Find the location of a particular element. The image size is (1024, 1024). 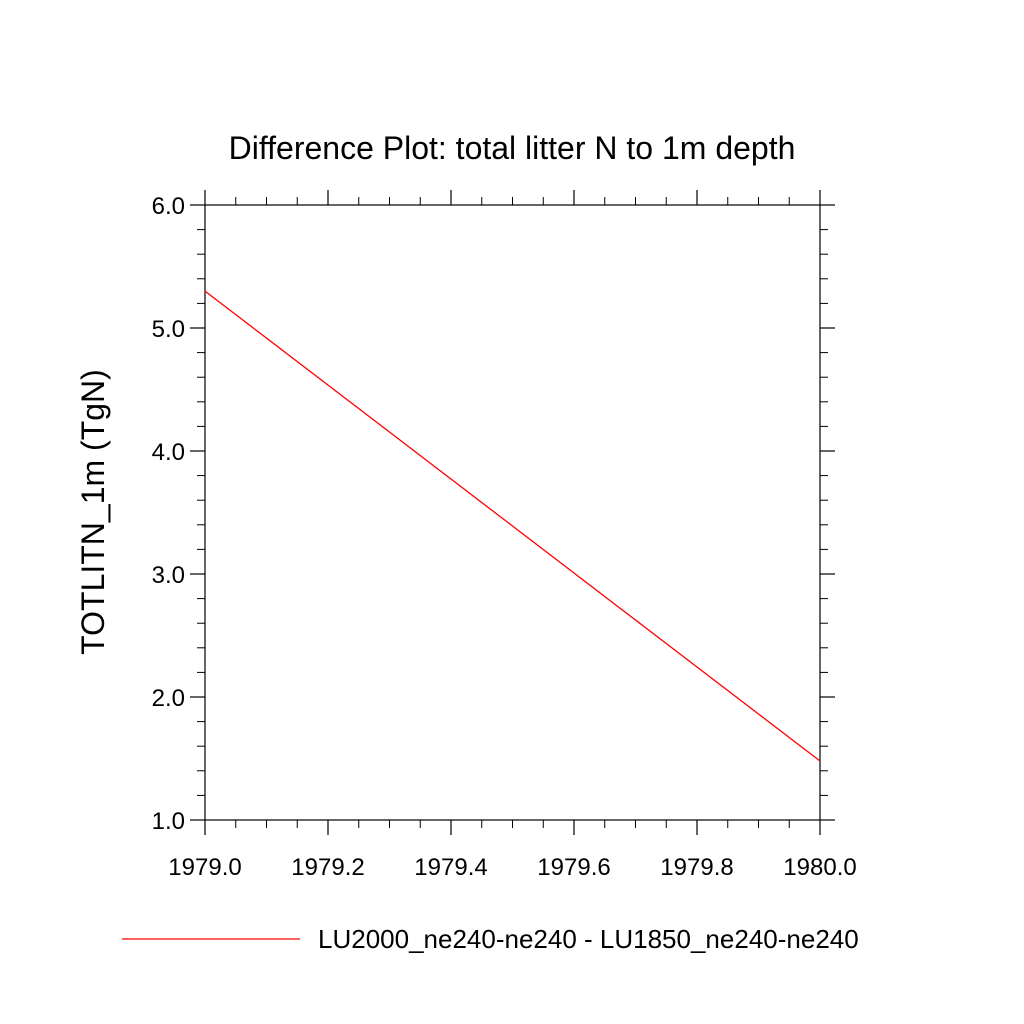

y-tick-label: 4.0 is located at coordinates (168, 452).